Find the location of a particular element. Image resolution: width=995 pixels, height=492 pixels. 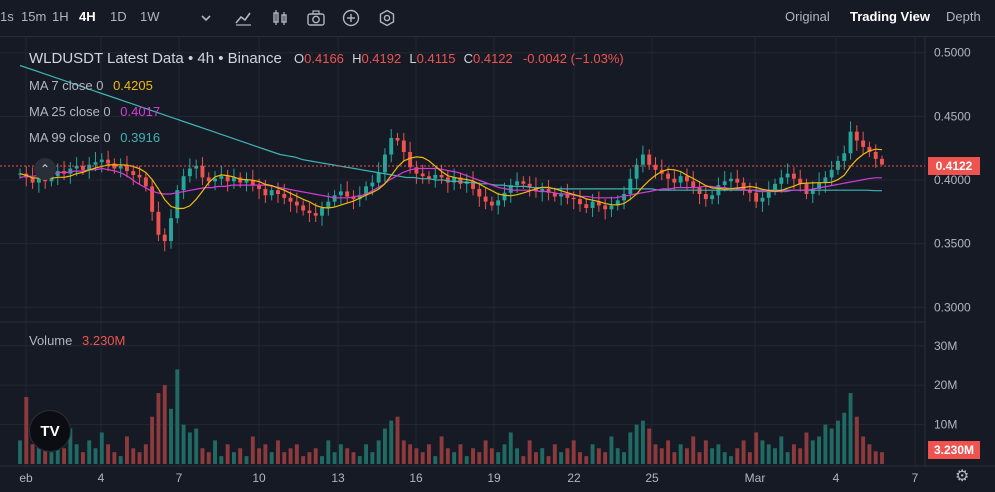

collapse-legend-icon: ⌃ is located at coordinates (45, 169).